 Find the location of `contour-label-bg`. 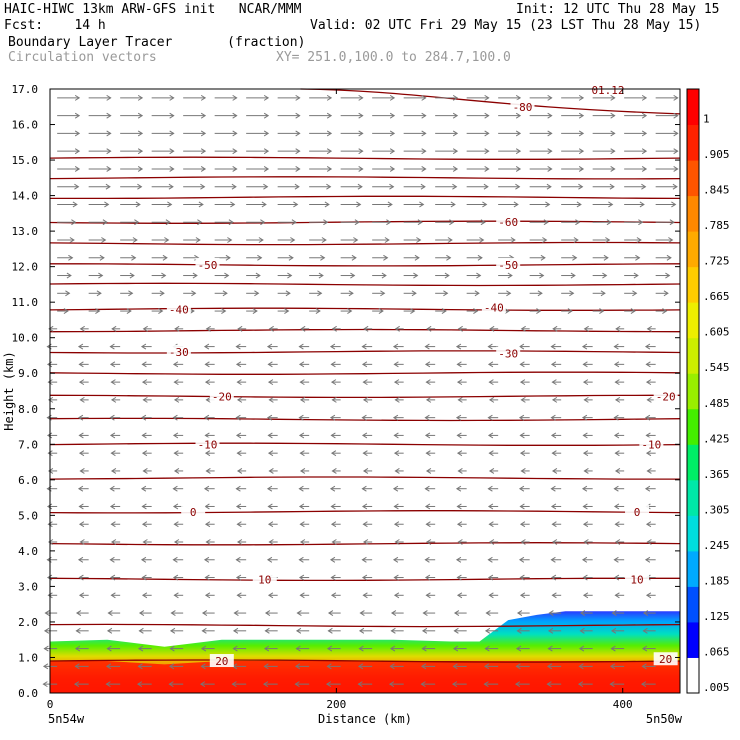

contour-label-bg is located at coordinates (207, 264).